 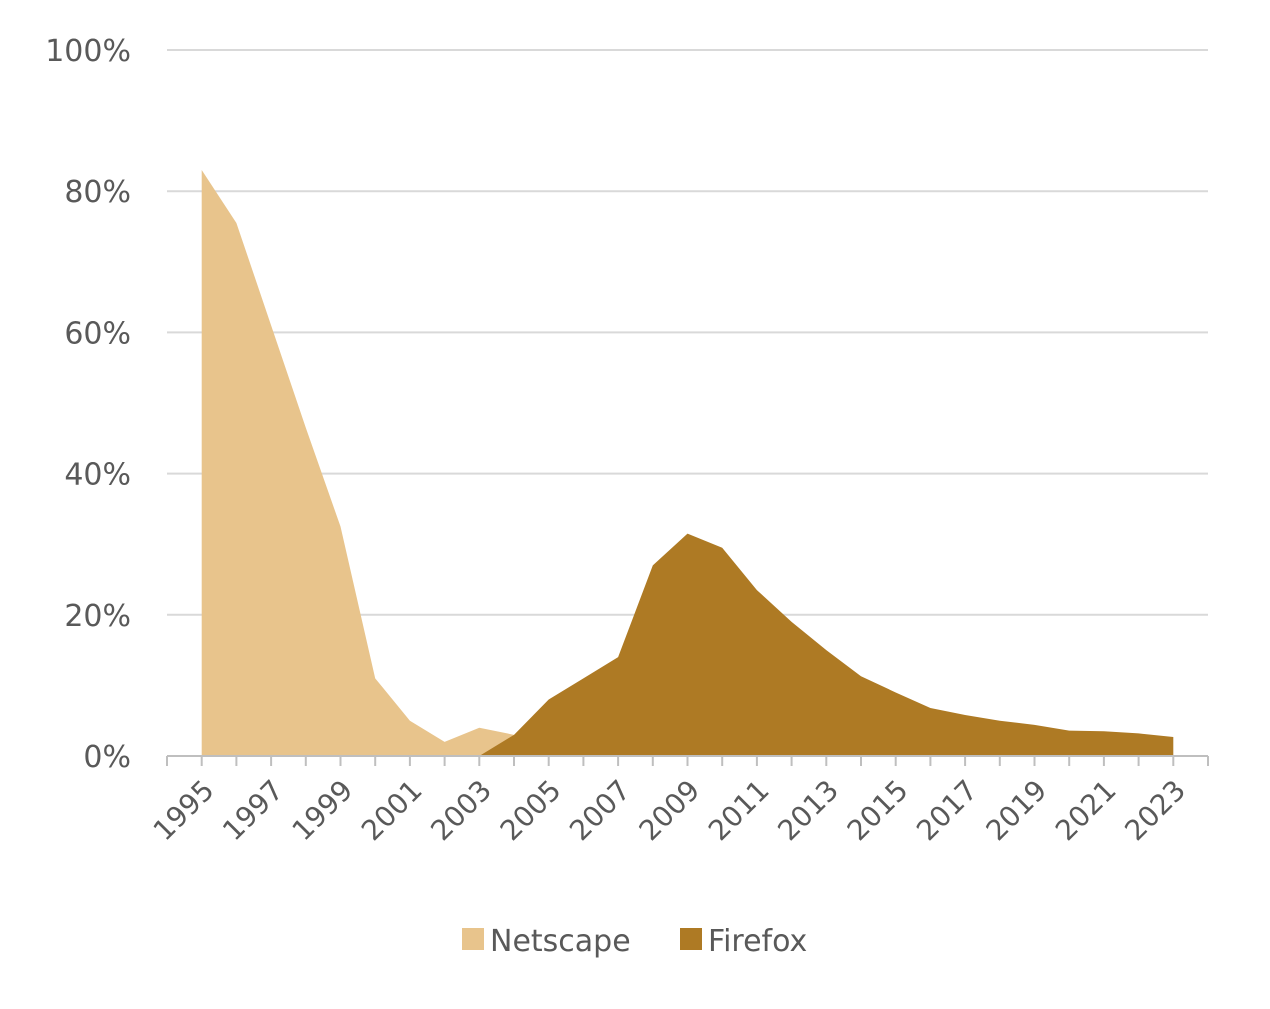 I want to click on x-tick-label: 1997, so click(x=253, y=810).